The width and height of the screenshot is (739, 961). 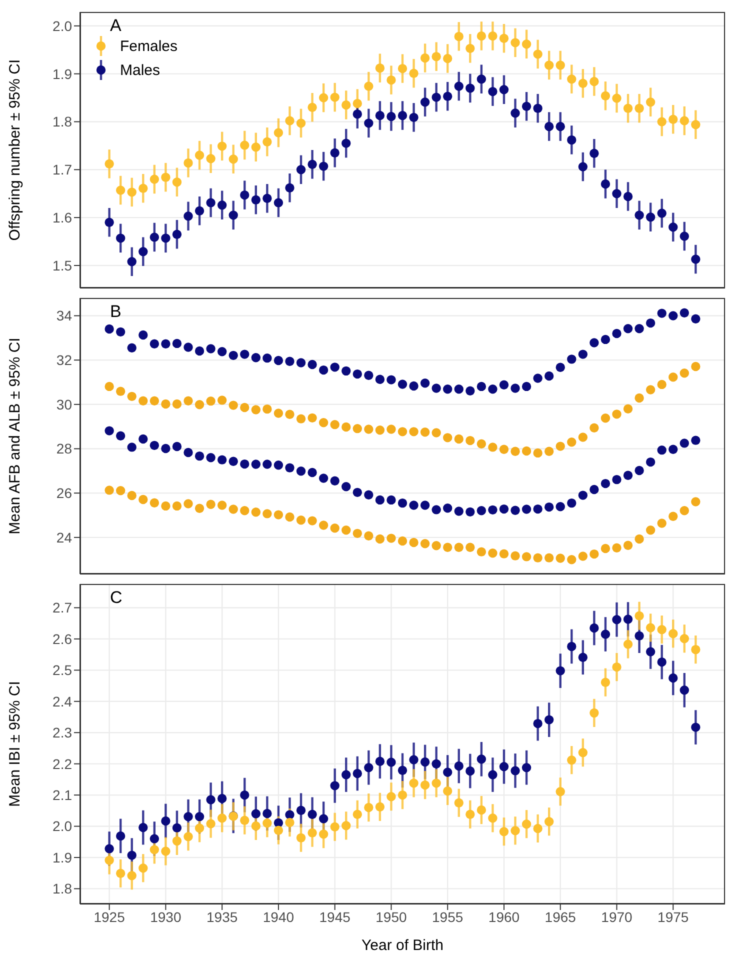 I want to click on y-tick-label: 1.8, so click(x=62, y=888).